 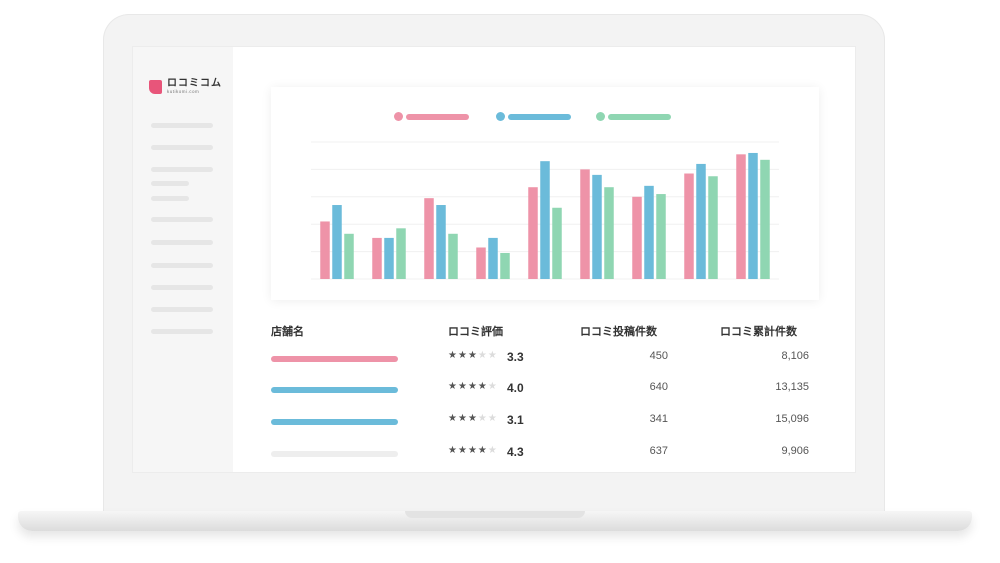 I want to click on sidebar: ロコミコム kutikomi.com, so click(x=183, y=259).